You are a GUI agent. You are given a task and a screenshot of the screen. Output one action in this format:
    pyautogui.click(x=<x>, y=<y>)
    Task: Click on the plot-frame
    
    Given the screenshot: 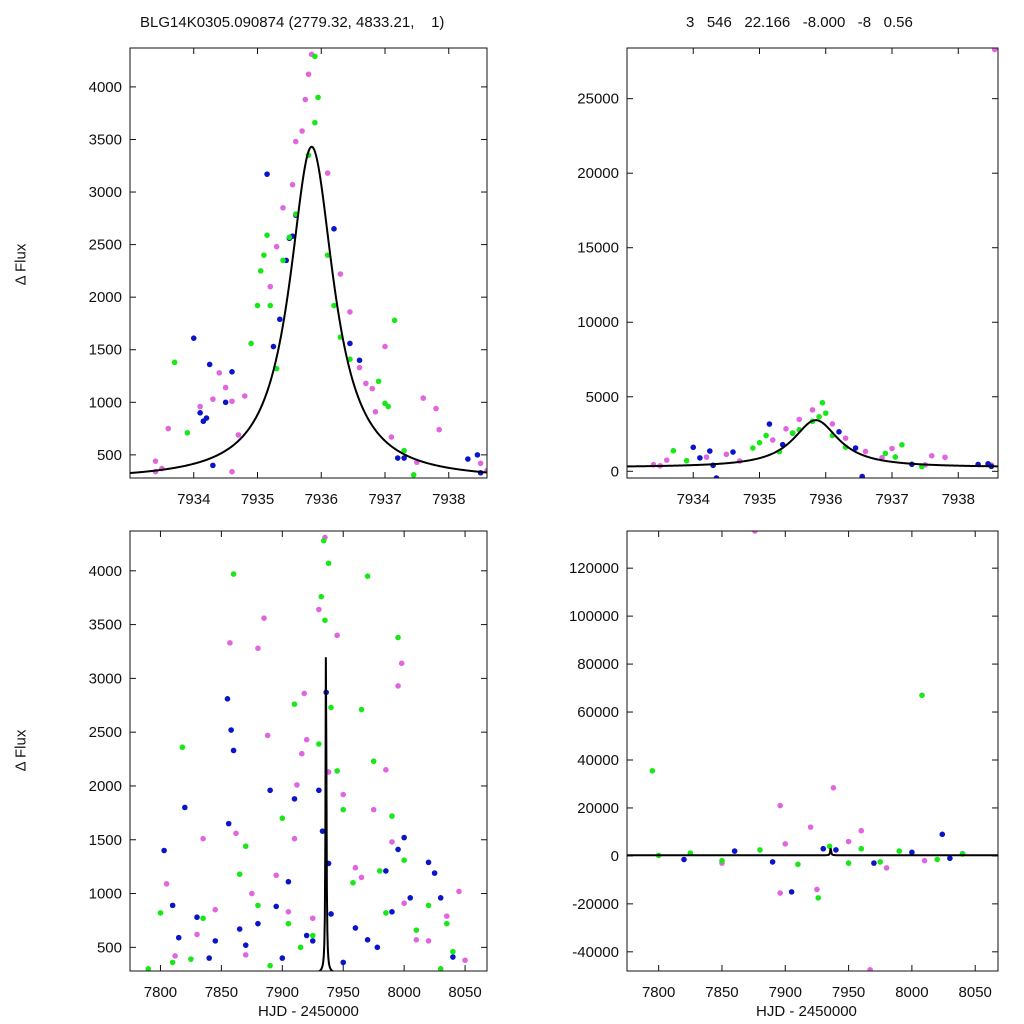 What is the action you would take?
    pyautogui.click(x=308, y=263)
    